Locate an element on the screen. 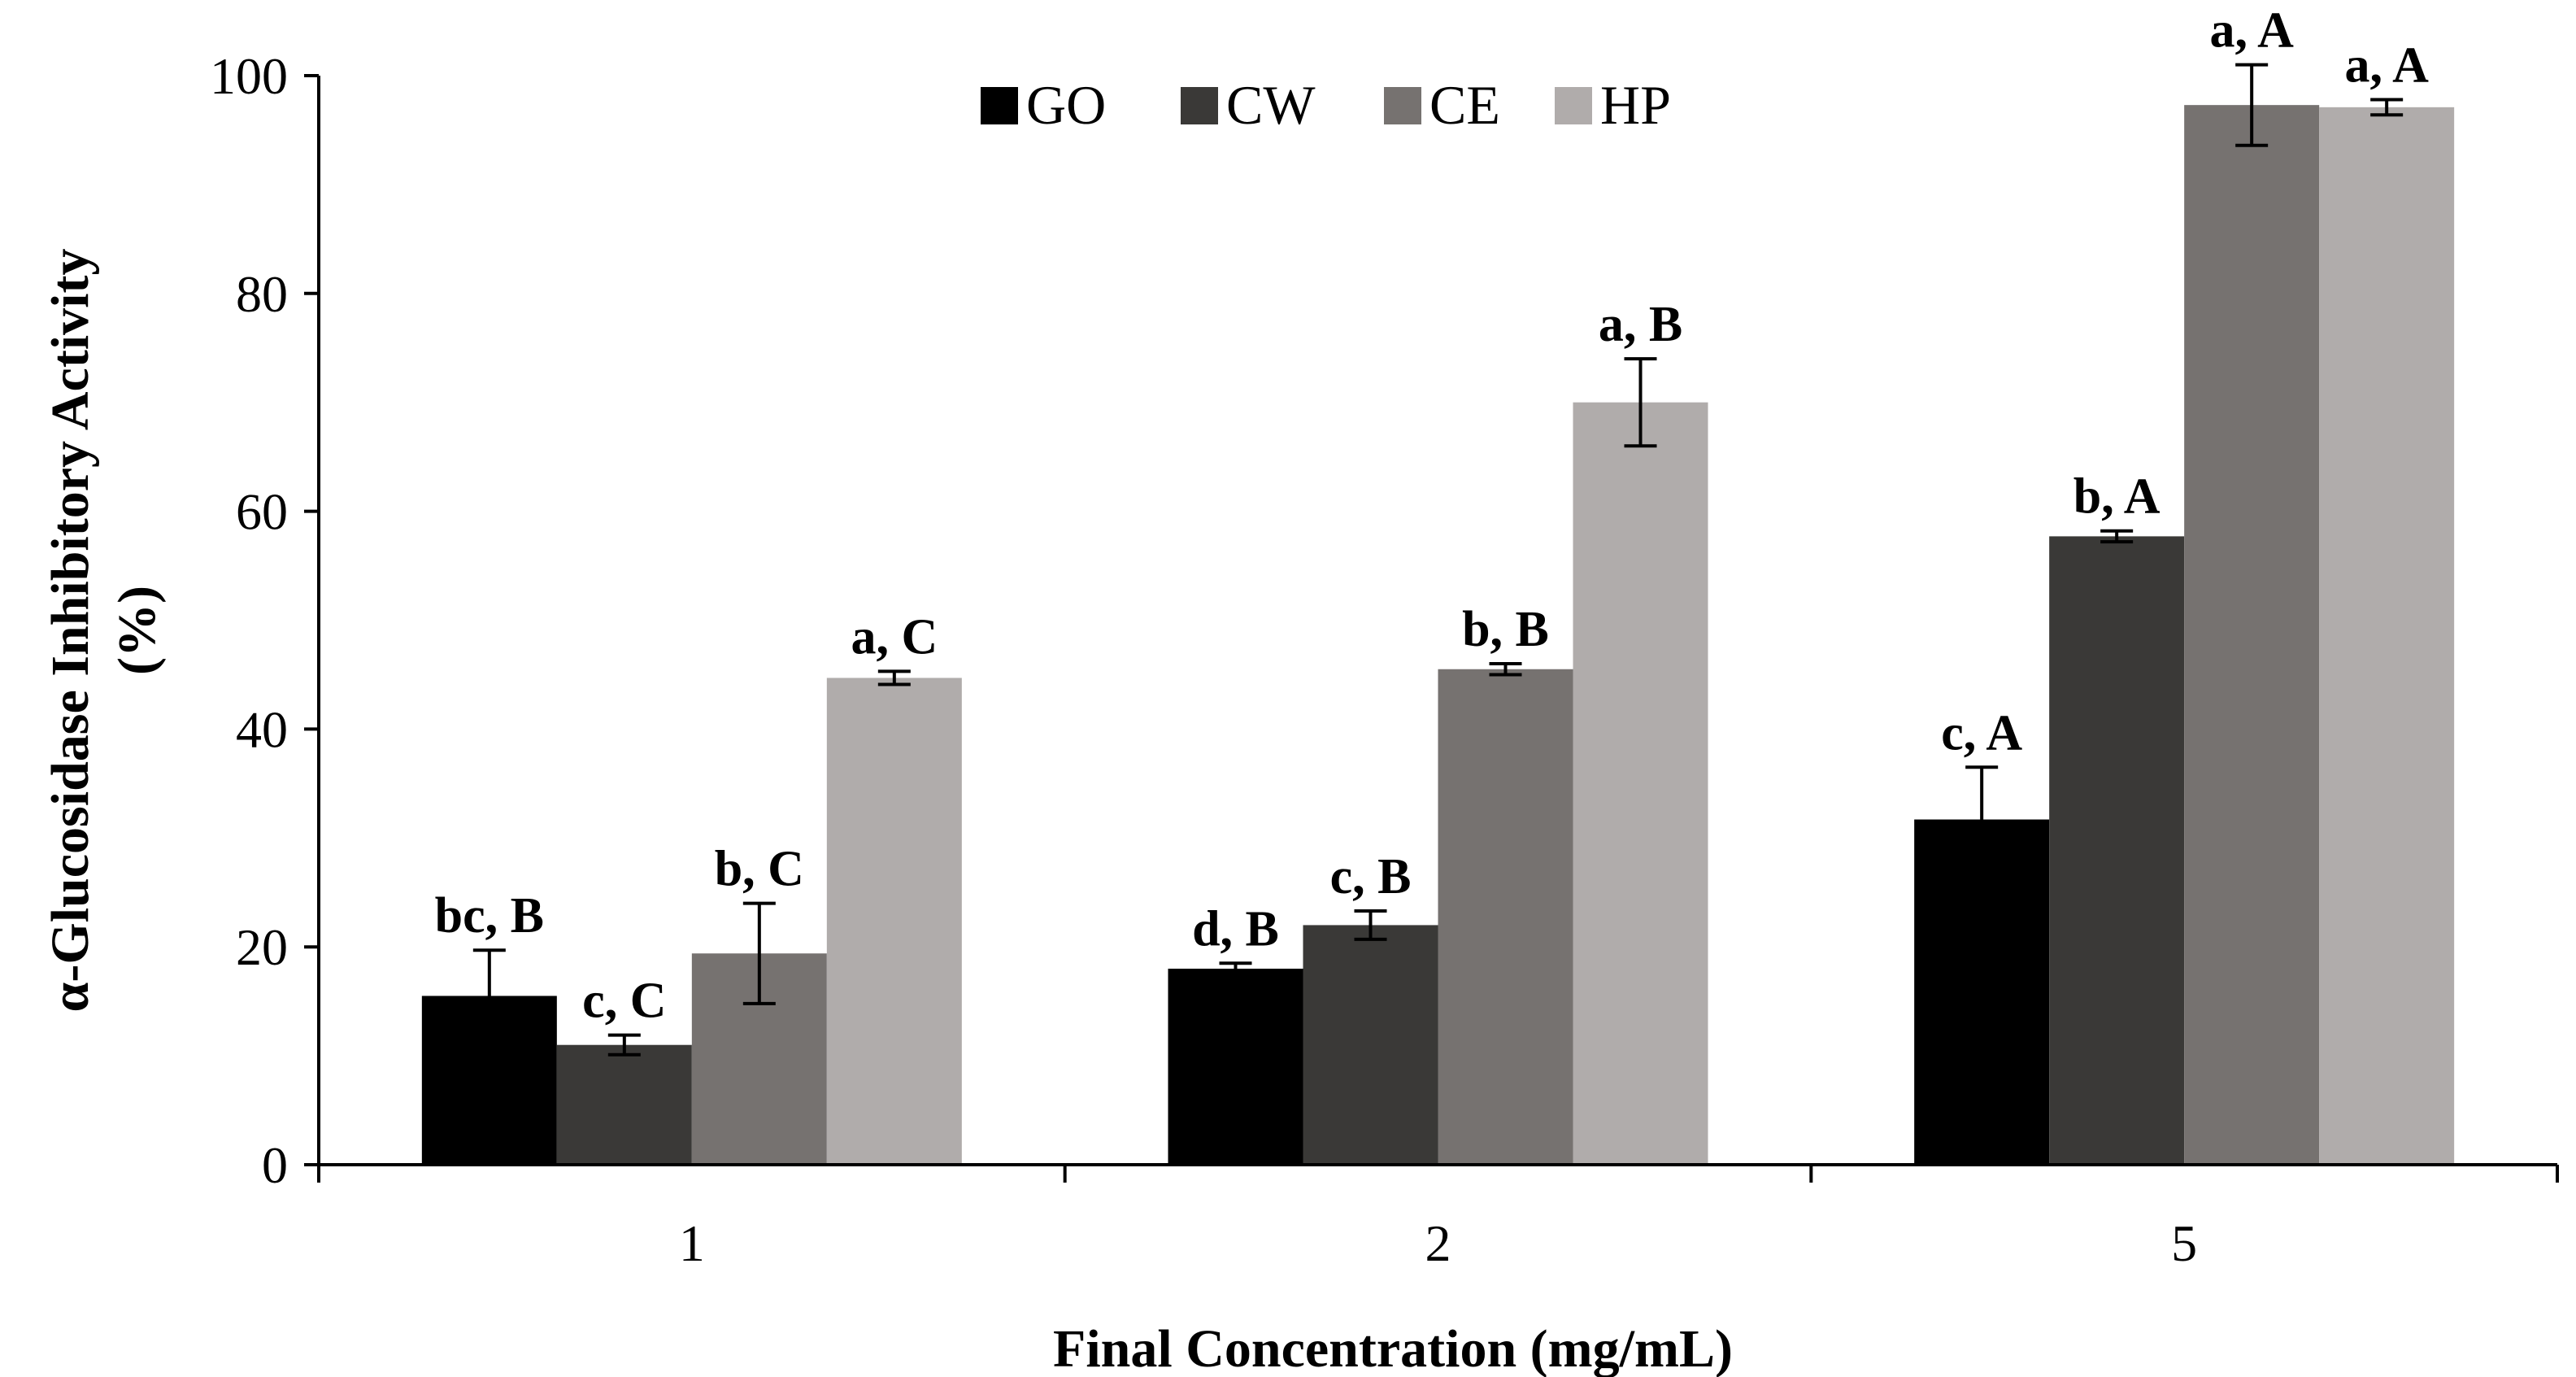 This screenshot has height=1377, width=2576. y-tick-label: 100 is located at coordinates (249, 76).